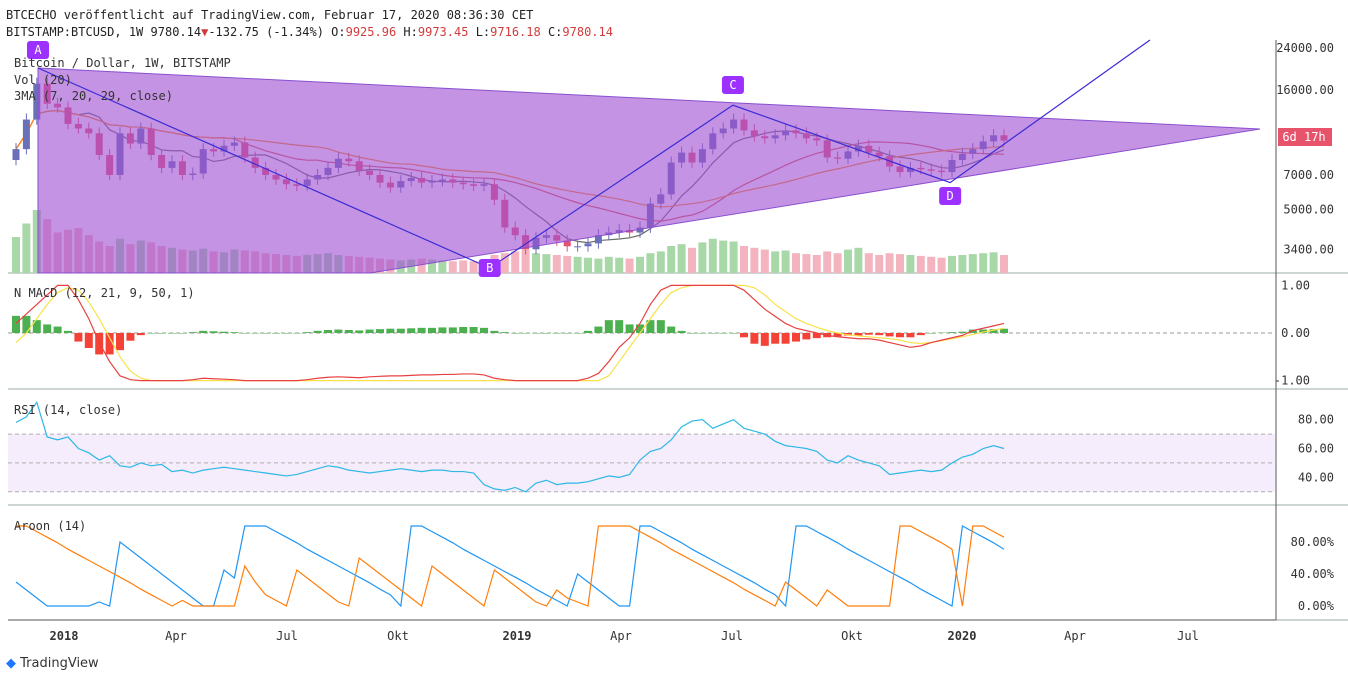 Image resolution: width=1348 pixels, height=686 pixels. What do you see at coordinates (732, 636) in the screenshot?
I see `time-tick-label: Jul` at bounding box center [732, 636].